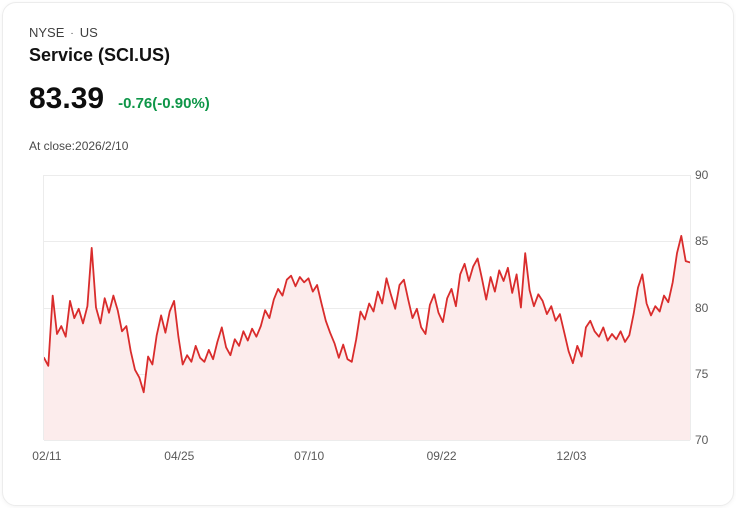 The height and width of the screenshot is (508, 736). I want to click on y-axis-label: 80, so click(702, 307).